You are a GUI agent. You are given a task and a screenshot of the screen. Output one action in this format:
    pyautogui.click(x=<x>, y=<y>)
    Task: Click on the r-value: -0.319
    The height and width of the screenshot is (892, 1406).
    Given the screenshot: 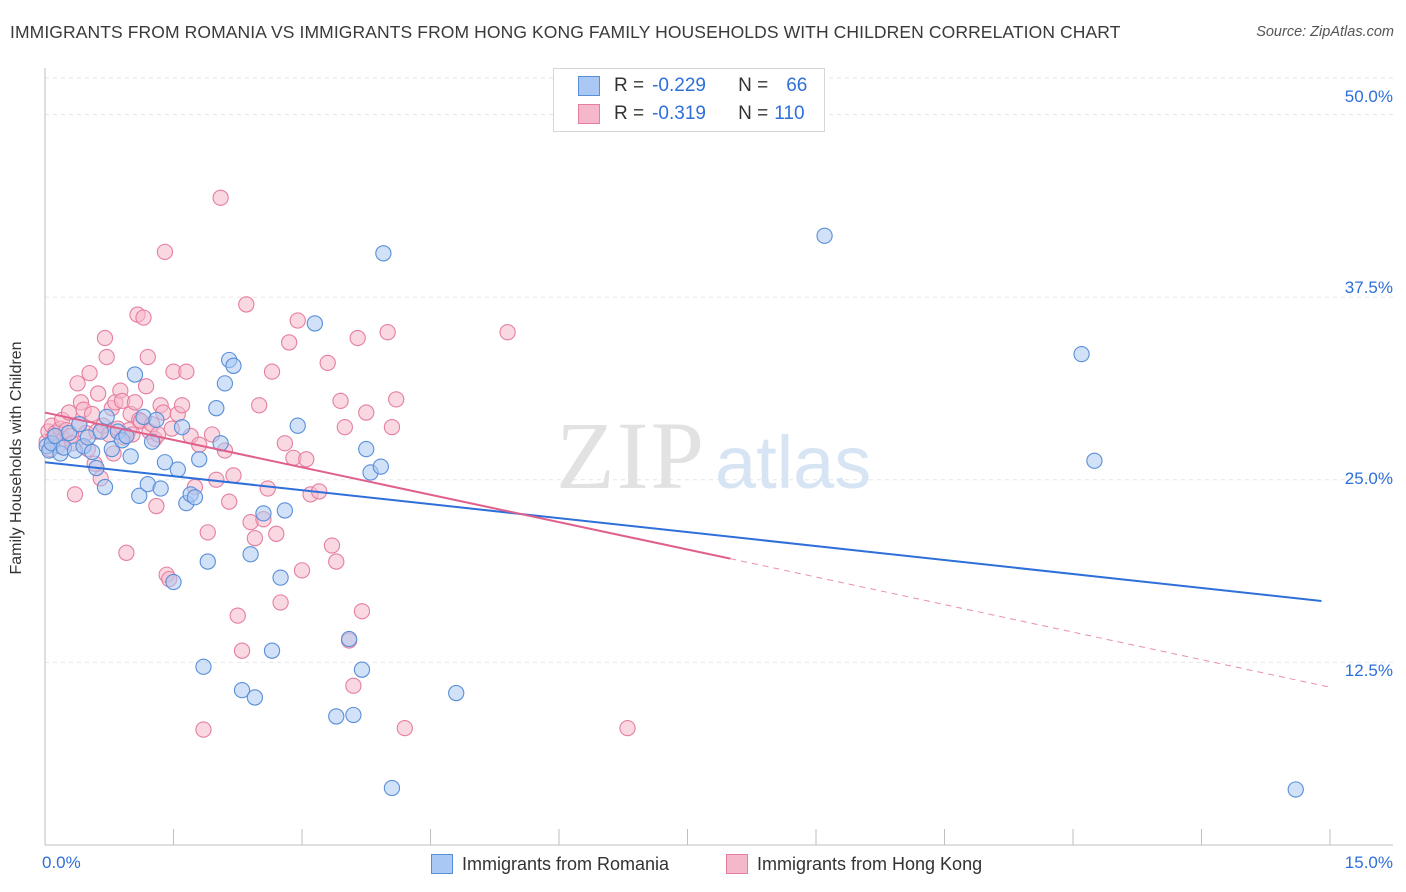 What is the action you would take?
    pyautogui.click(x=679, y=113)
    